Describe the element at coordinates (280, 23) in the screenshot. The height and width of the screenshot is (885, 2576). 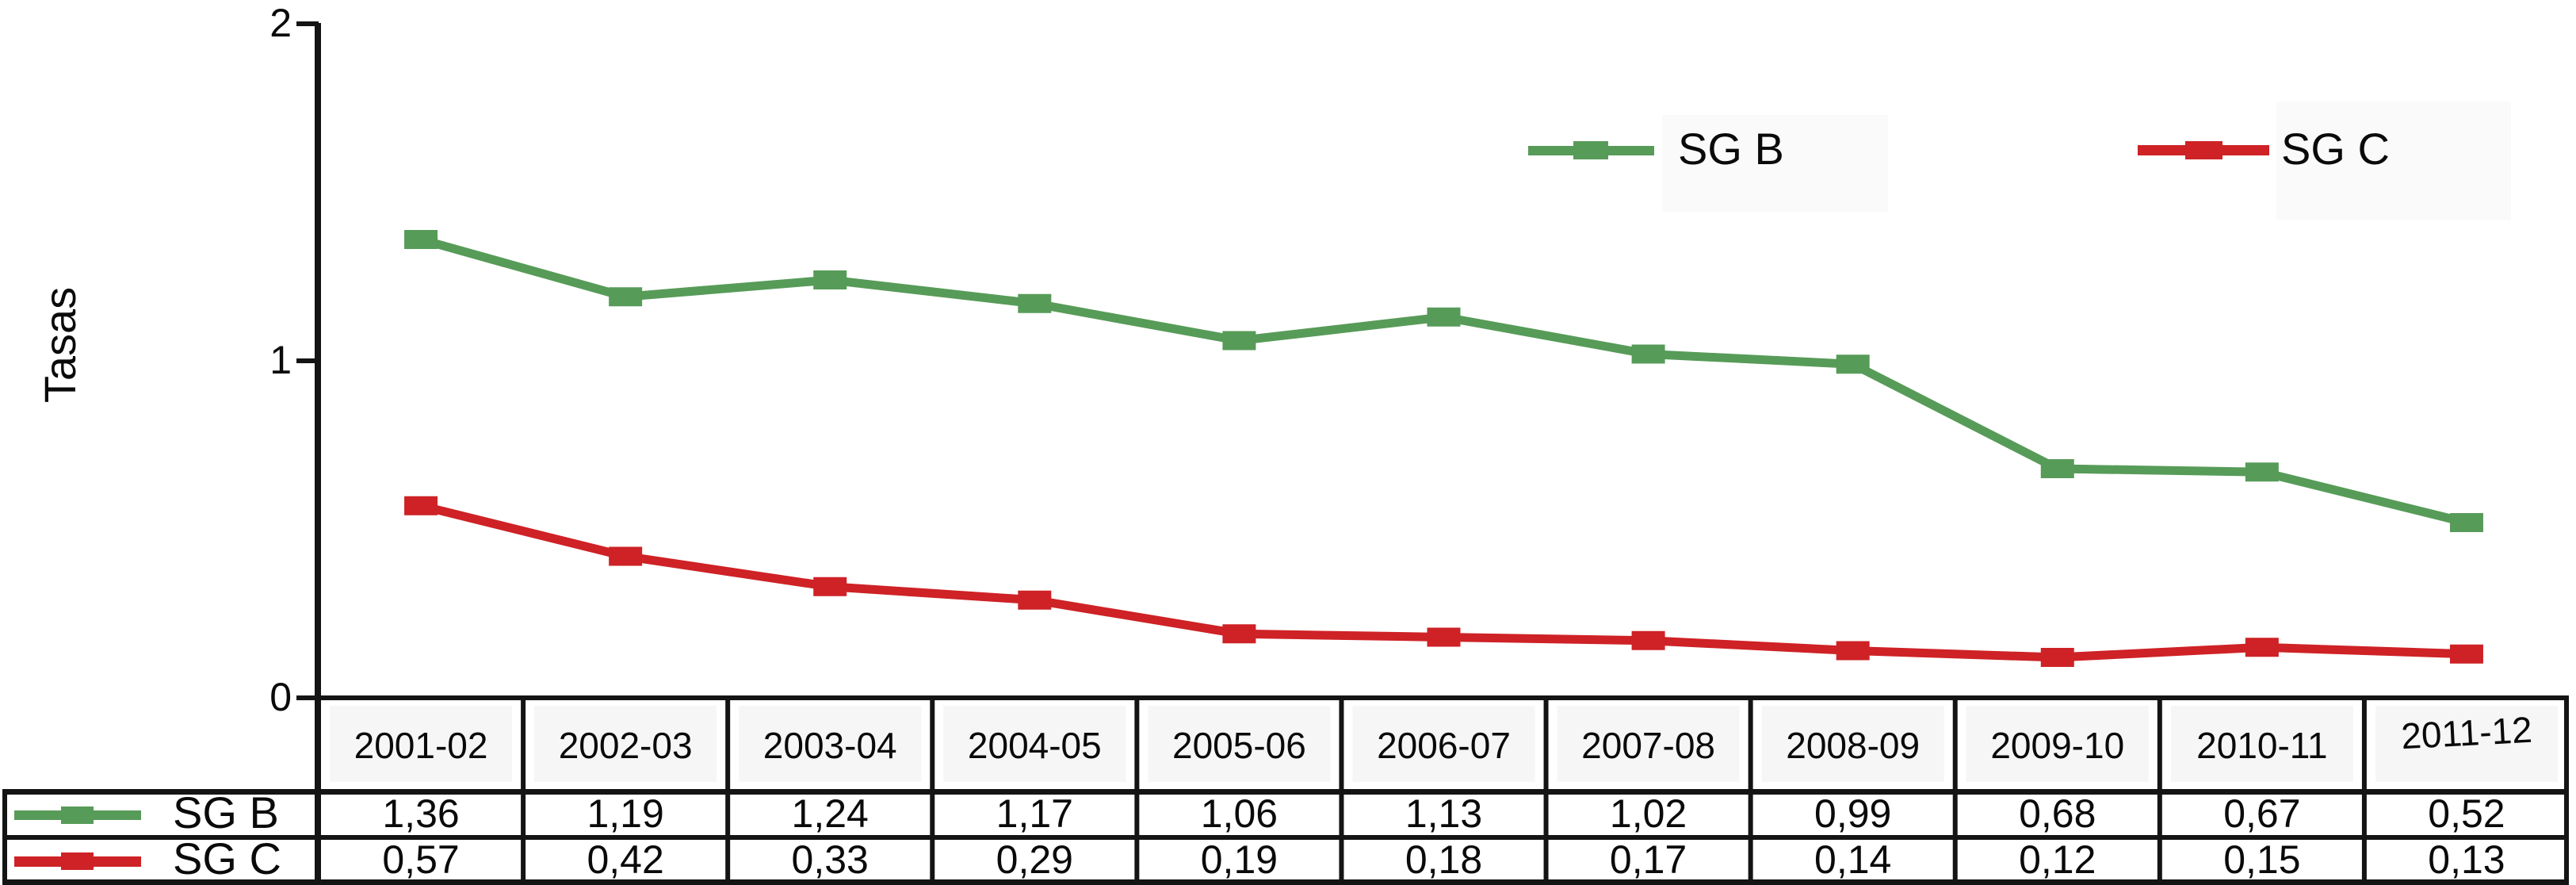
I see `y-tick-label-2: 2` at that location.